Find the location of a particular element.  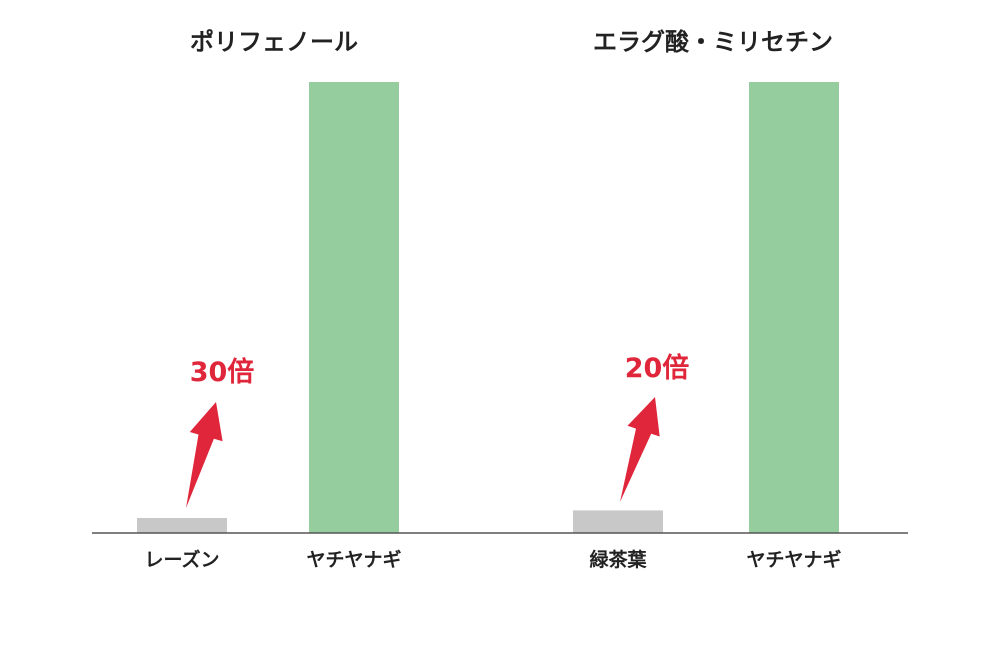

panel-title: ポリフェノール is located at coordinates (274, 42).